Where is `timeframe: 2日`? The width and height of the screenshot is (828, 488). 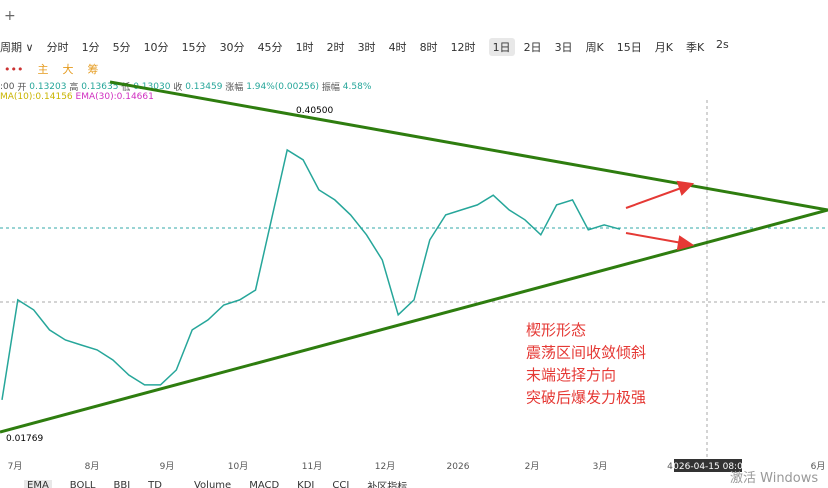
timeframe: 2日 is located at coordinates (532, 47).